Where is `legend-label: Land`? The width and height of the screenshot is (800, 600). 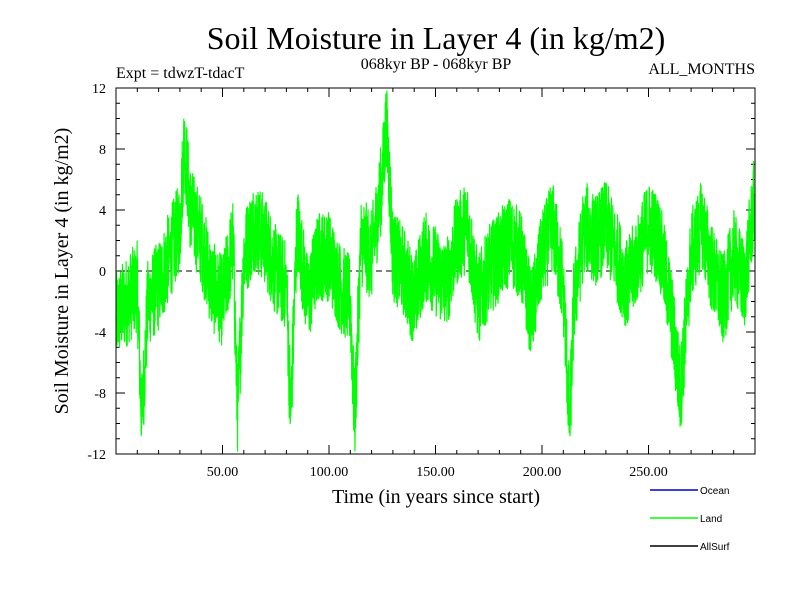
legend-label: Land is located at coordinates (711, 519).